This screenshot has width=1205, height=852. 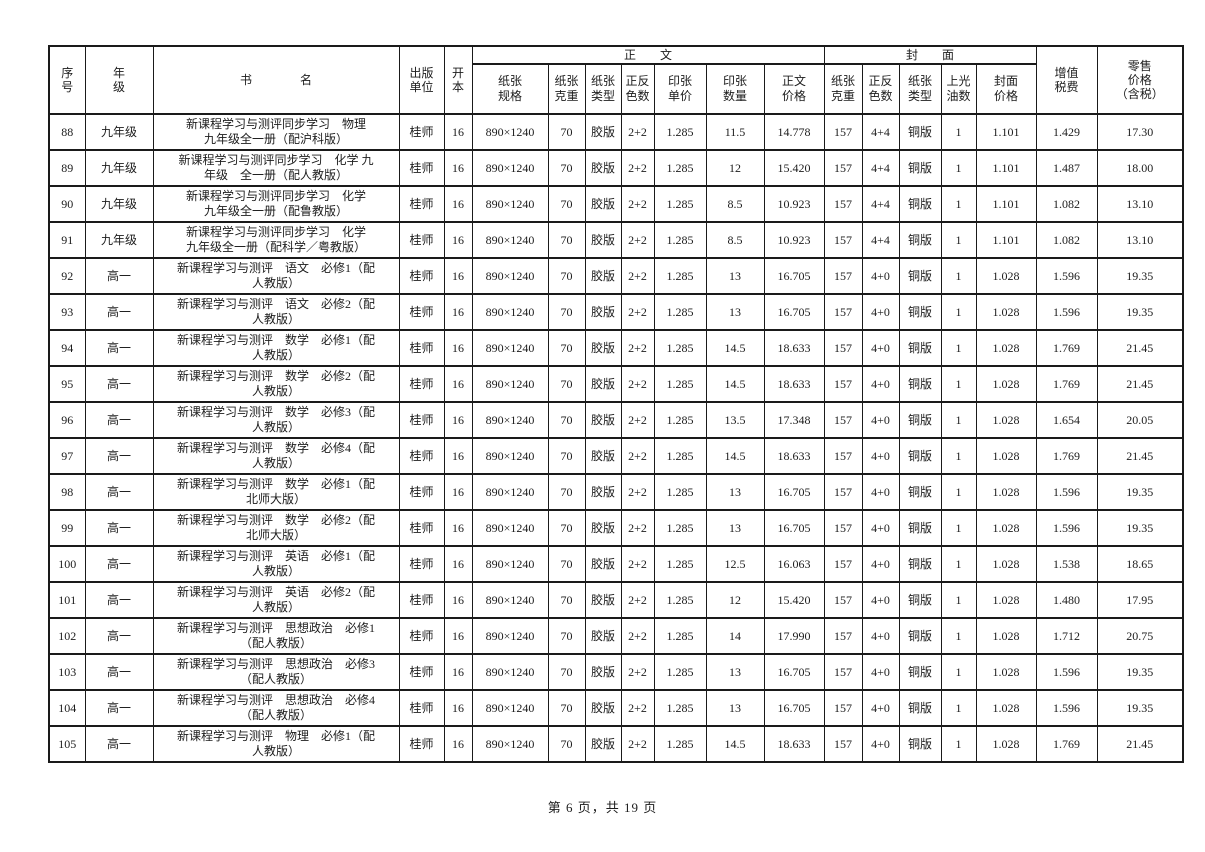 What do you see at coordinates (1140, 456) in the screenshot?
I see `cell-retail-price: 21.45` at bounding box center [1140, 456].